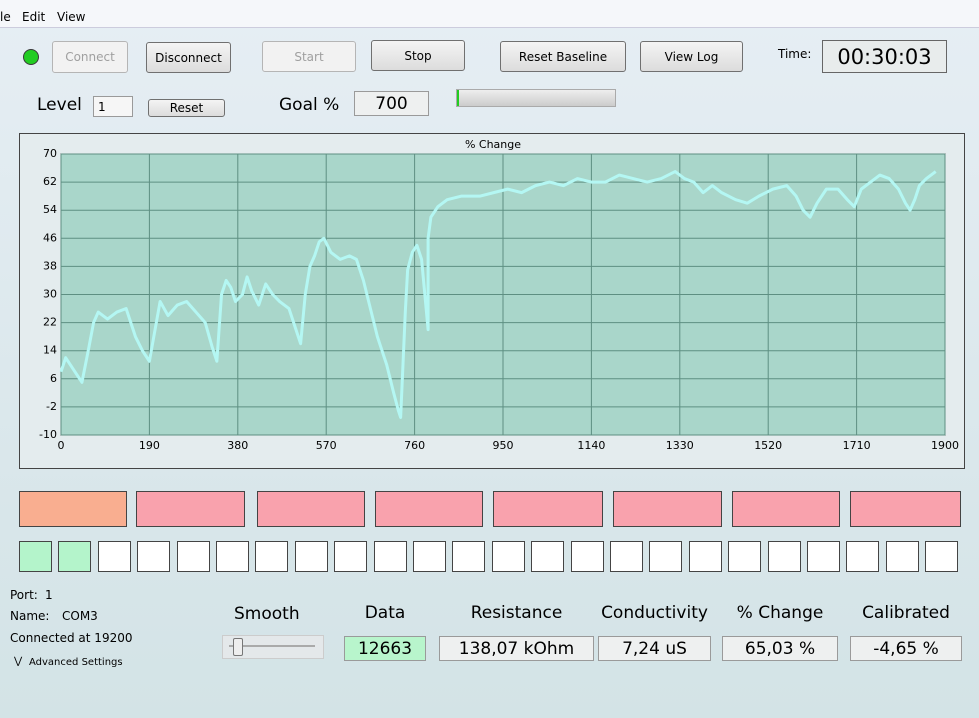  What do you see at coordinates (71, 638) in the screenshot?
I see `connection-status: Connected at 19200` at bounding box center [71, 638].